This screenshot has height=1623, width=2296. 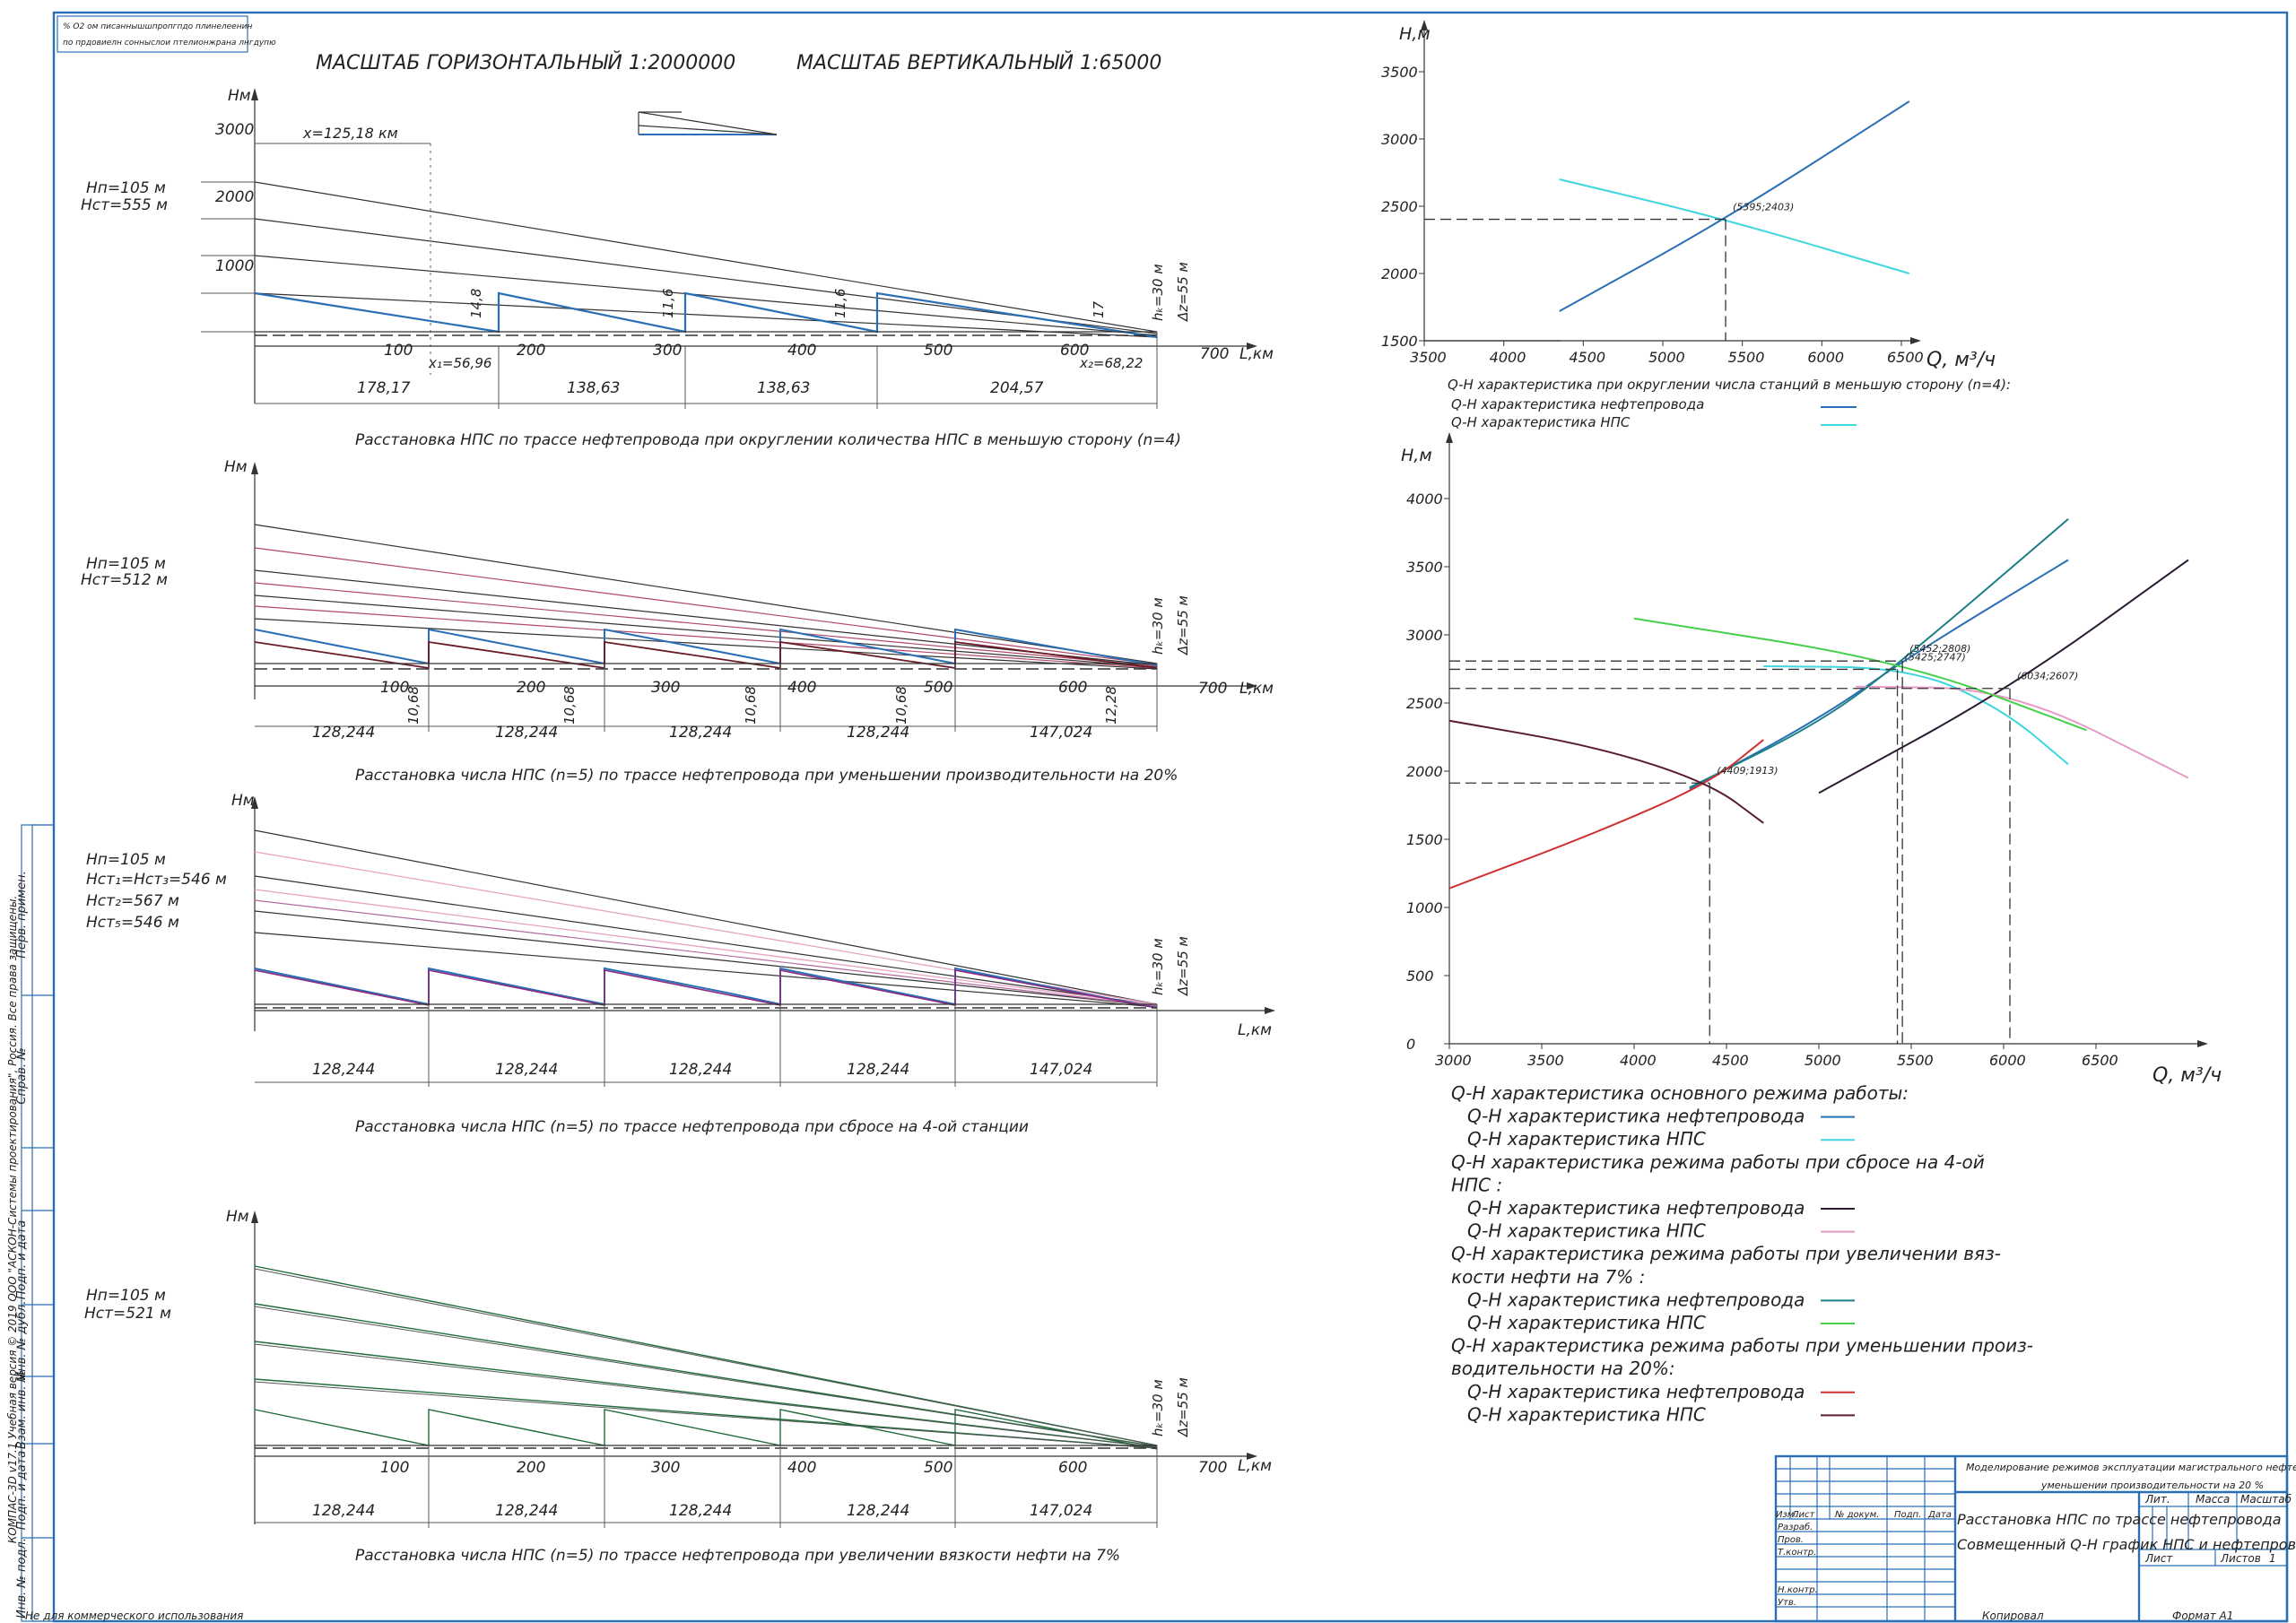 What do you see at coordinates (1061, 733) in the screenshot?
I see `p2-segment: 147,024` at bounding box center [1061, 733].